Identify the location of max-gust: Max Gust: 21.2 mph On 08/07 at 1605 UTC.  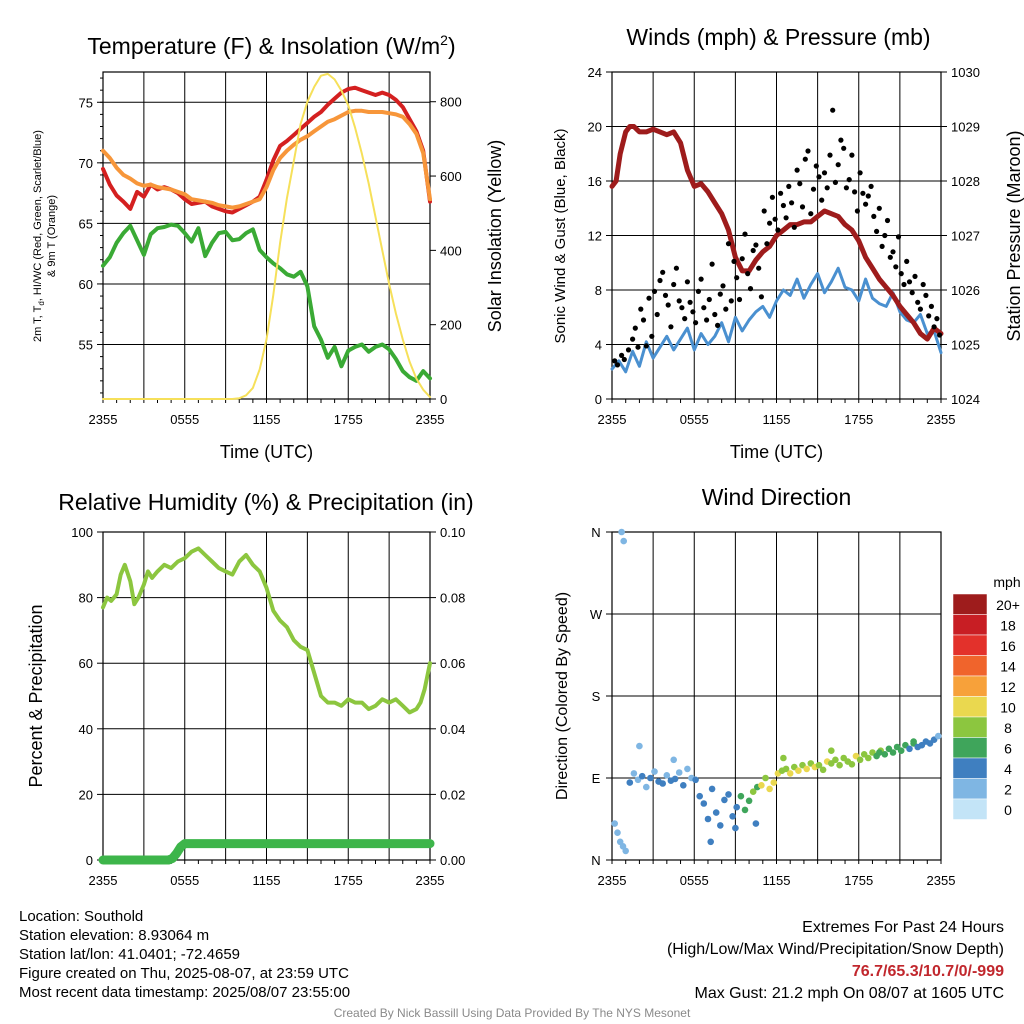
(849, 993).